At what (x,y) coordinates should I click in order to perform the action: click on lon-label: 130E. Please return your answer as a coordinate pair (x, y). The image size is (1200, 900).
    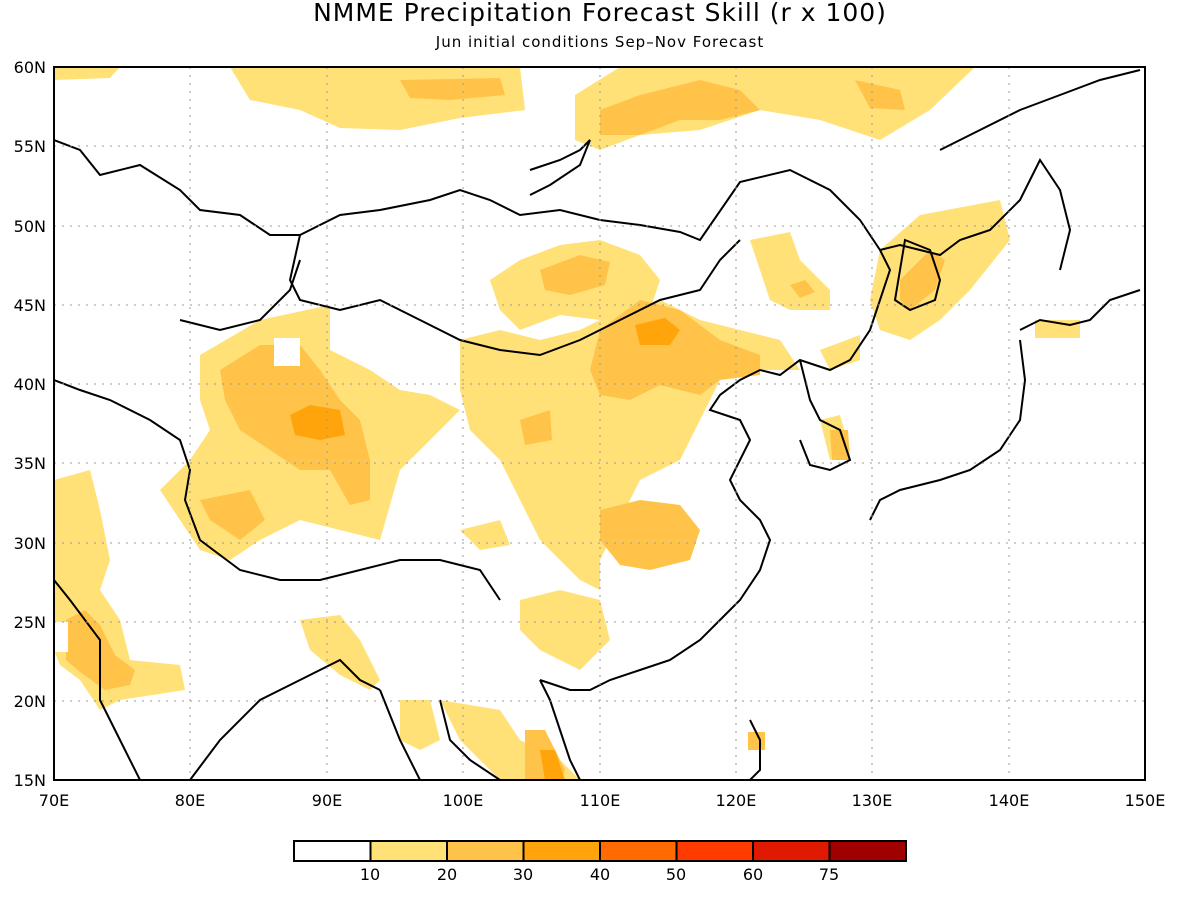
    Looking at the image, I should click on (872, 800).